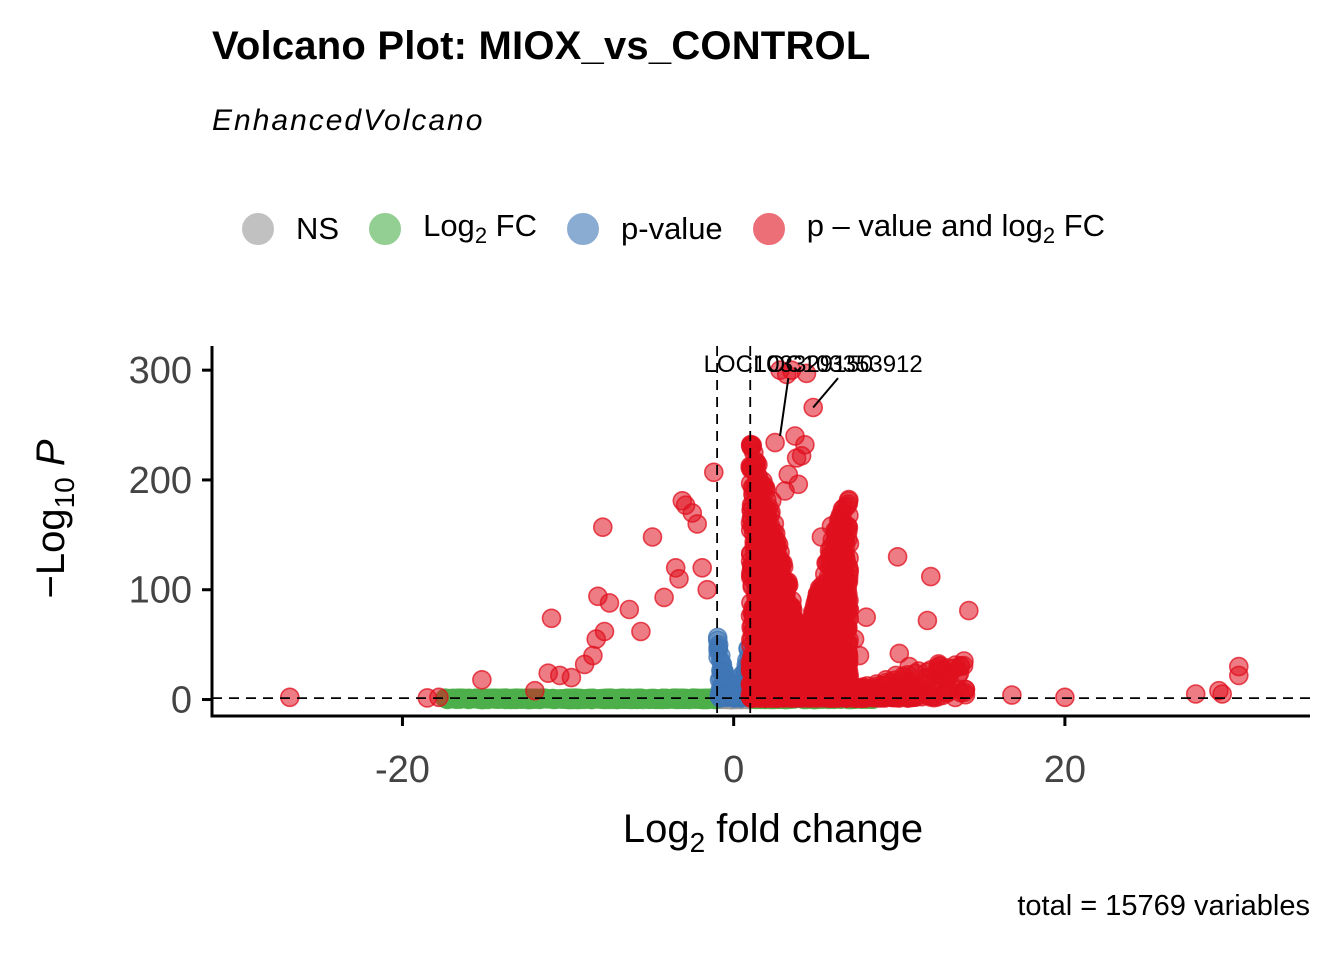 This screenshot has width=1344, height=960. I want to click on legend-item-p: p-value, so click(645, 229).